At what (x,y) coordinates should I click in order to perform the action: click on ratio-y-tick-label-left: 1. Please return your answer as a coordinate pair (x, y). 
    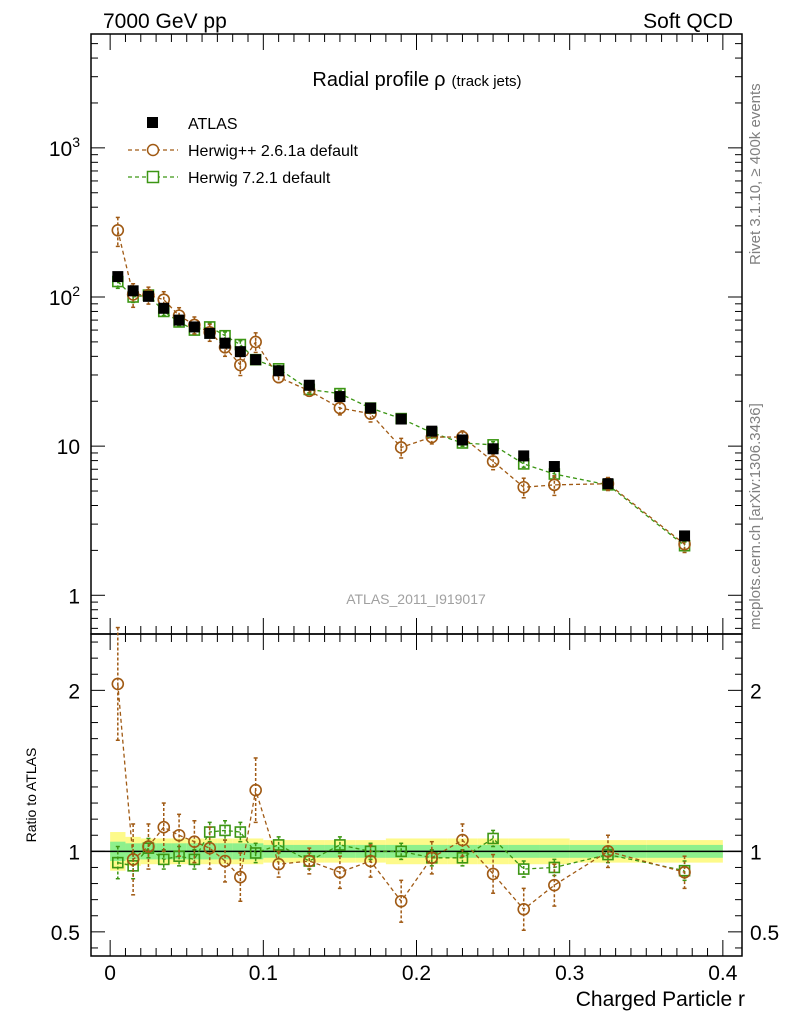
    Looking at the image, I should click on (74, 852).